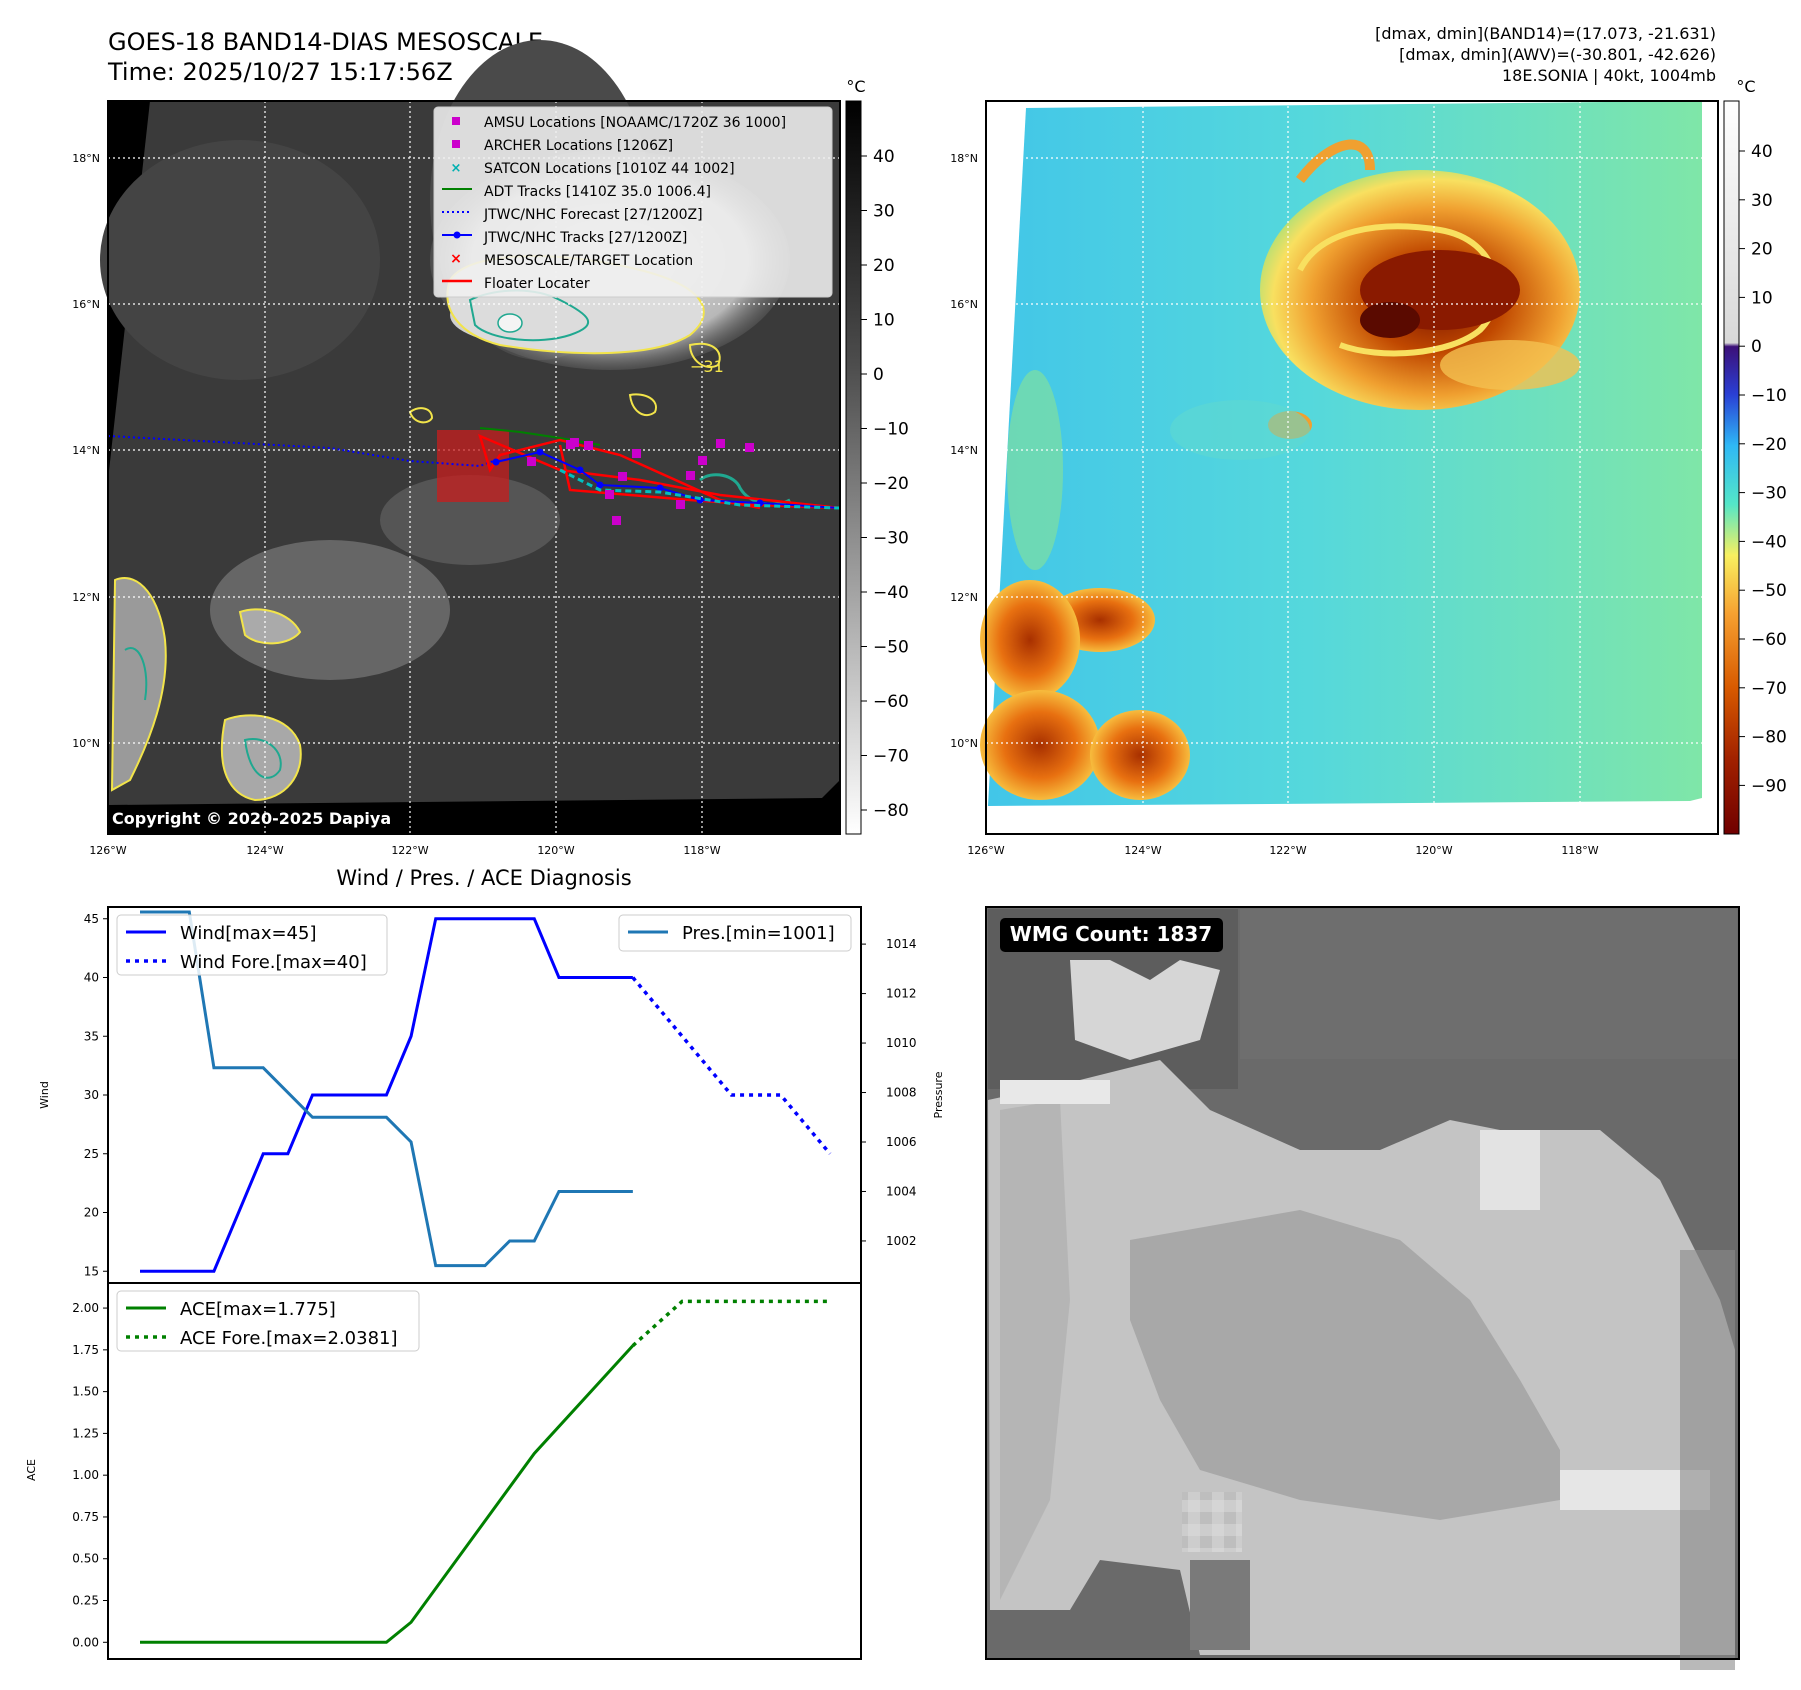  Describe the element at coordinates (86, 158) in the screenshot. I see `lat-label: 18°N` at that location.